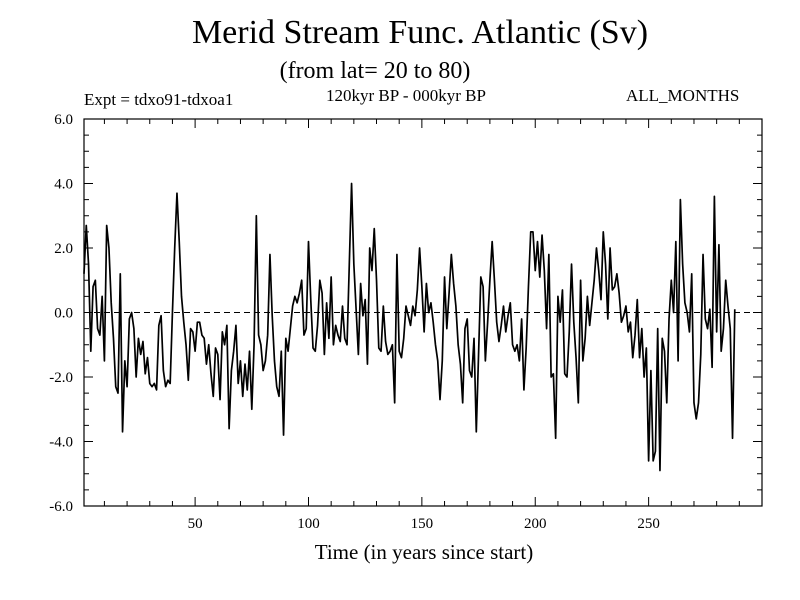 This screenshot has height=600, width=800. What do you see at coordinates (308, 524) in the screenshot?
I see `x-tick-label: 100` at bounding box center [308, 524].